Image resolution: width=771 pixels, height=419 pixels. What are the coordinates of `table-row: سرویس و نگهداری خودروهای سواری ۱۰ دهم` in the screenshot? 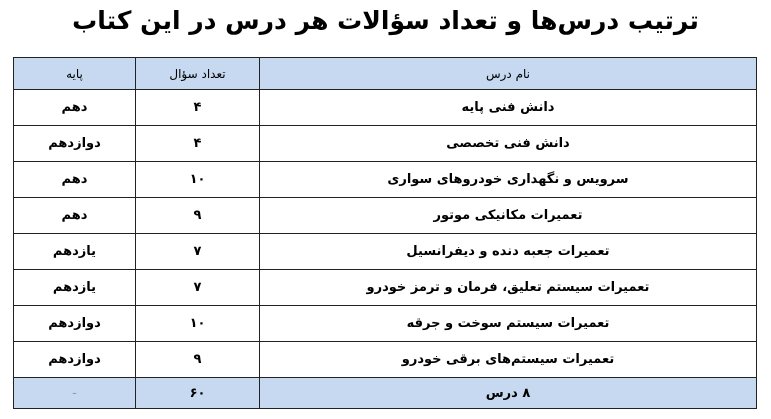 It's located at (385, 179).